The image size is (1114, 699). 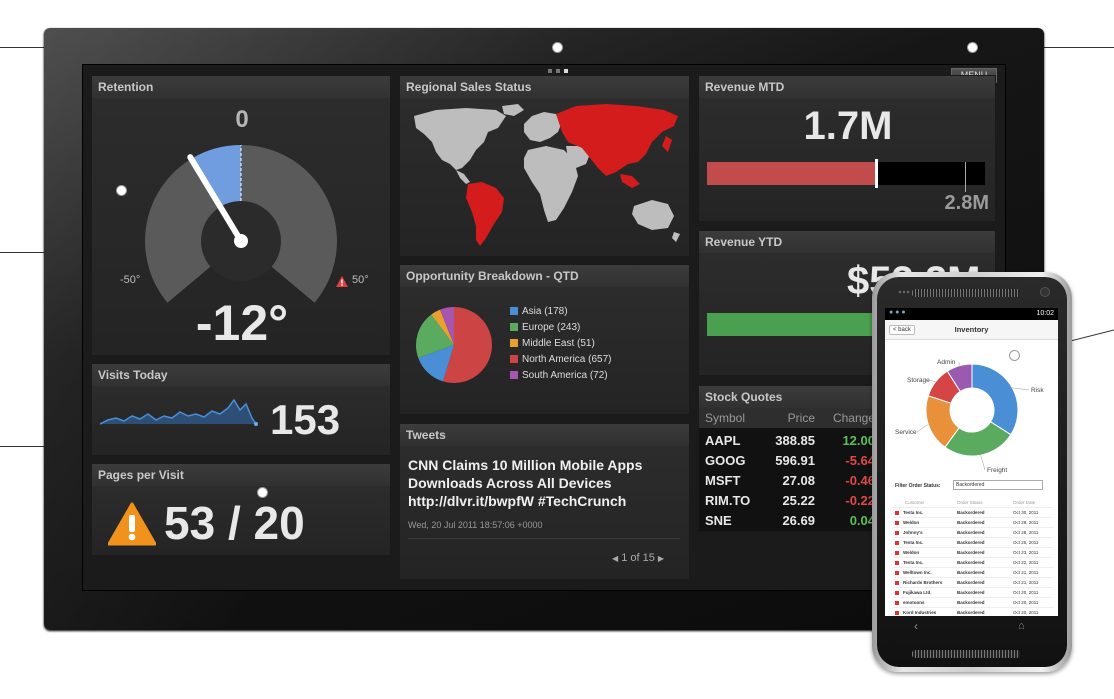 I want to click on order-customer: Weldon, so click(x=911, y=522).